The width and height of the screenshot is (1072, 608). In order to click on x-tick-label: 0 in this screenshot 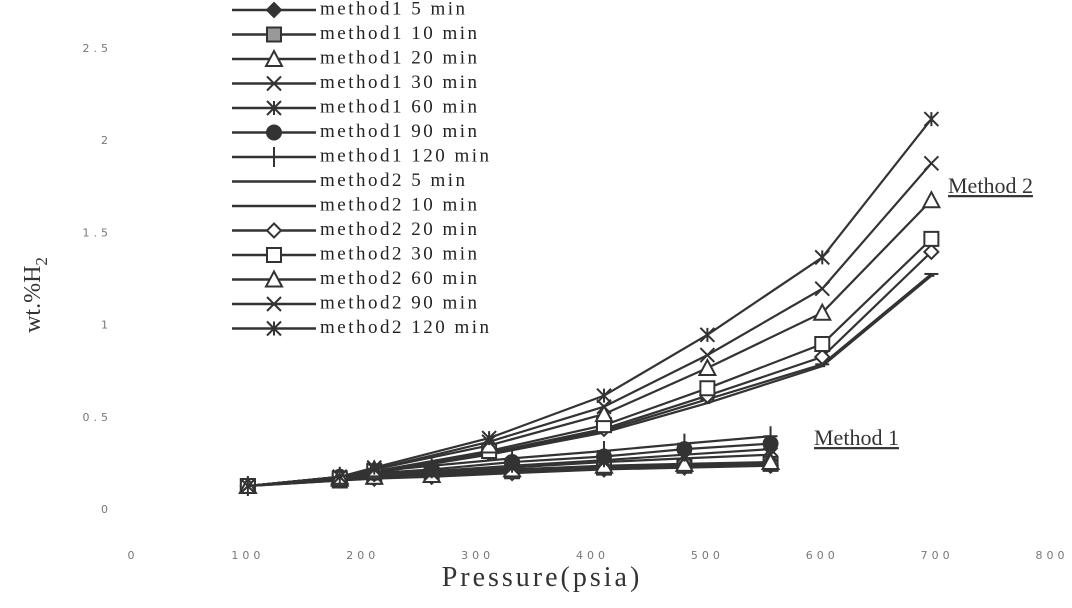, I will do `click(133, 555)`.